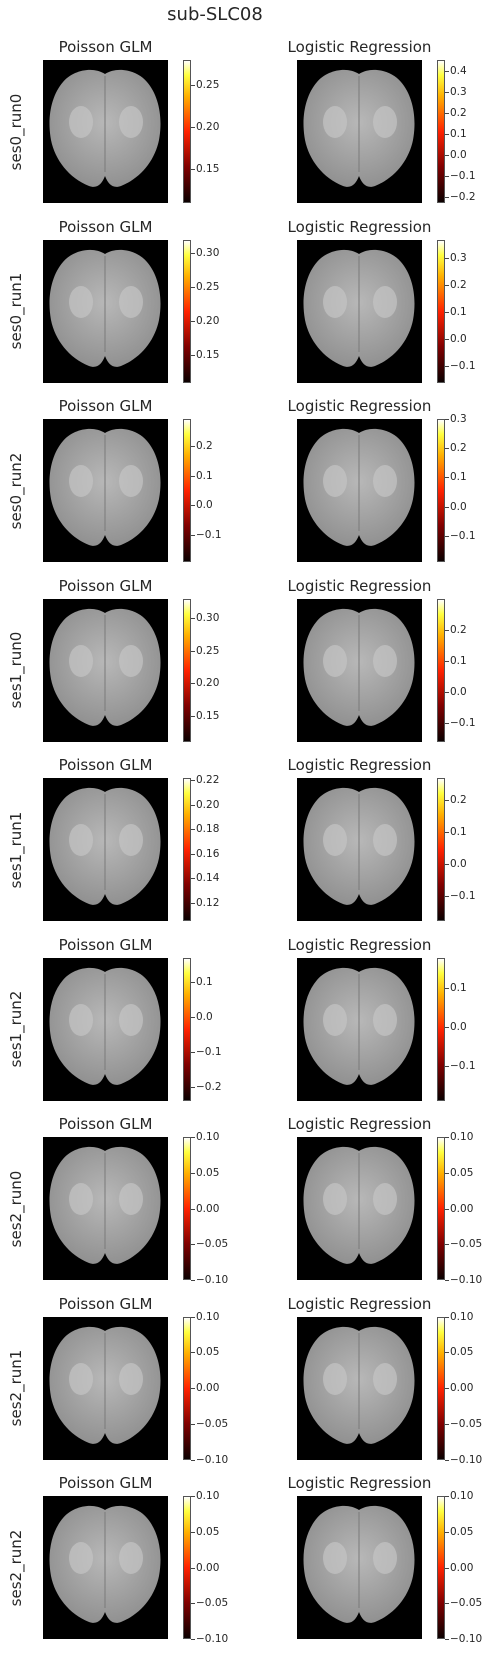 This screenshot has height=1676, width=487. Describe the element at coordinates (16, 1567) in the screenshot. I see `row-label: ses2_run2` at that location.